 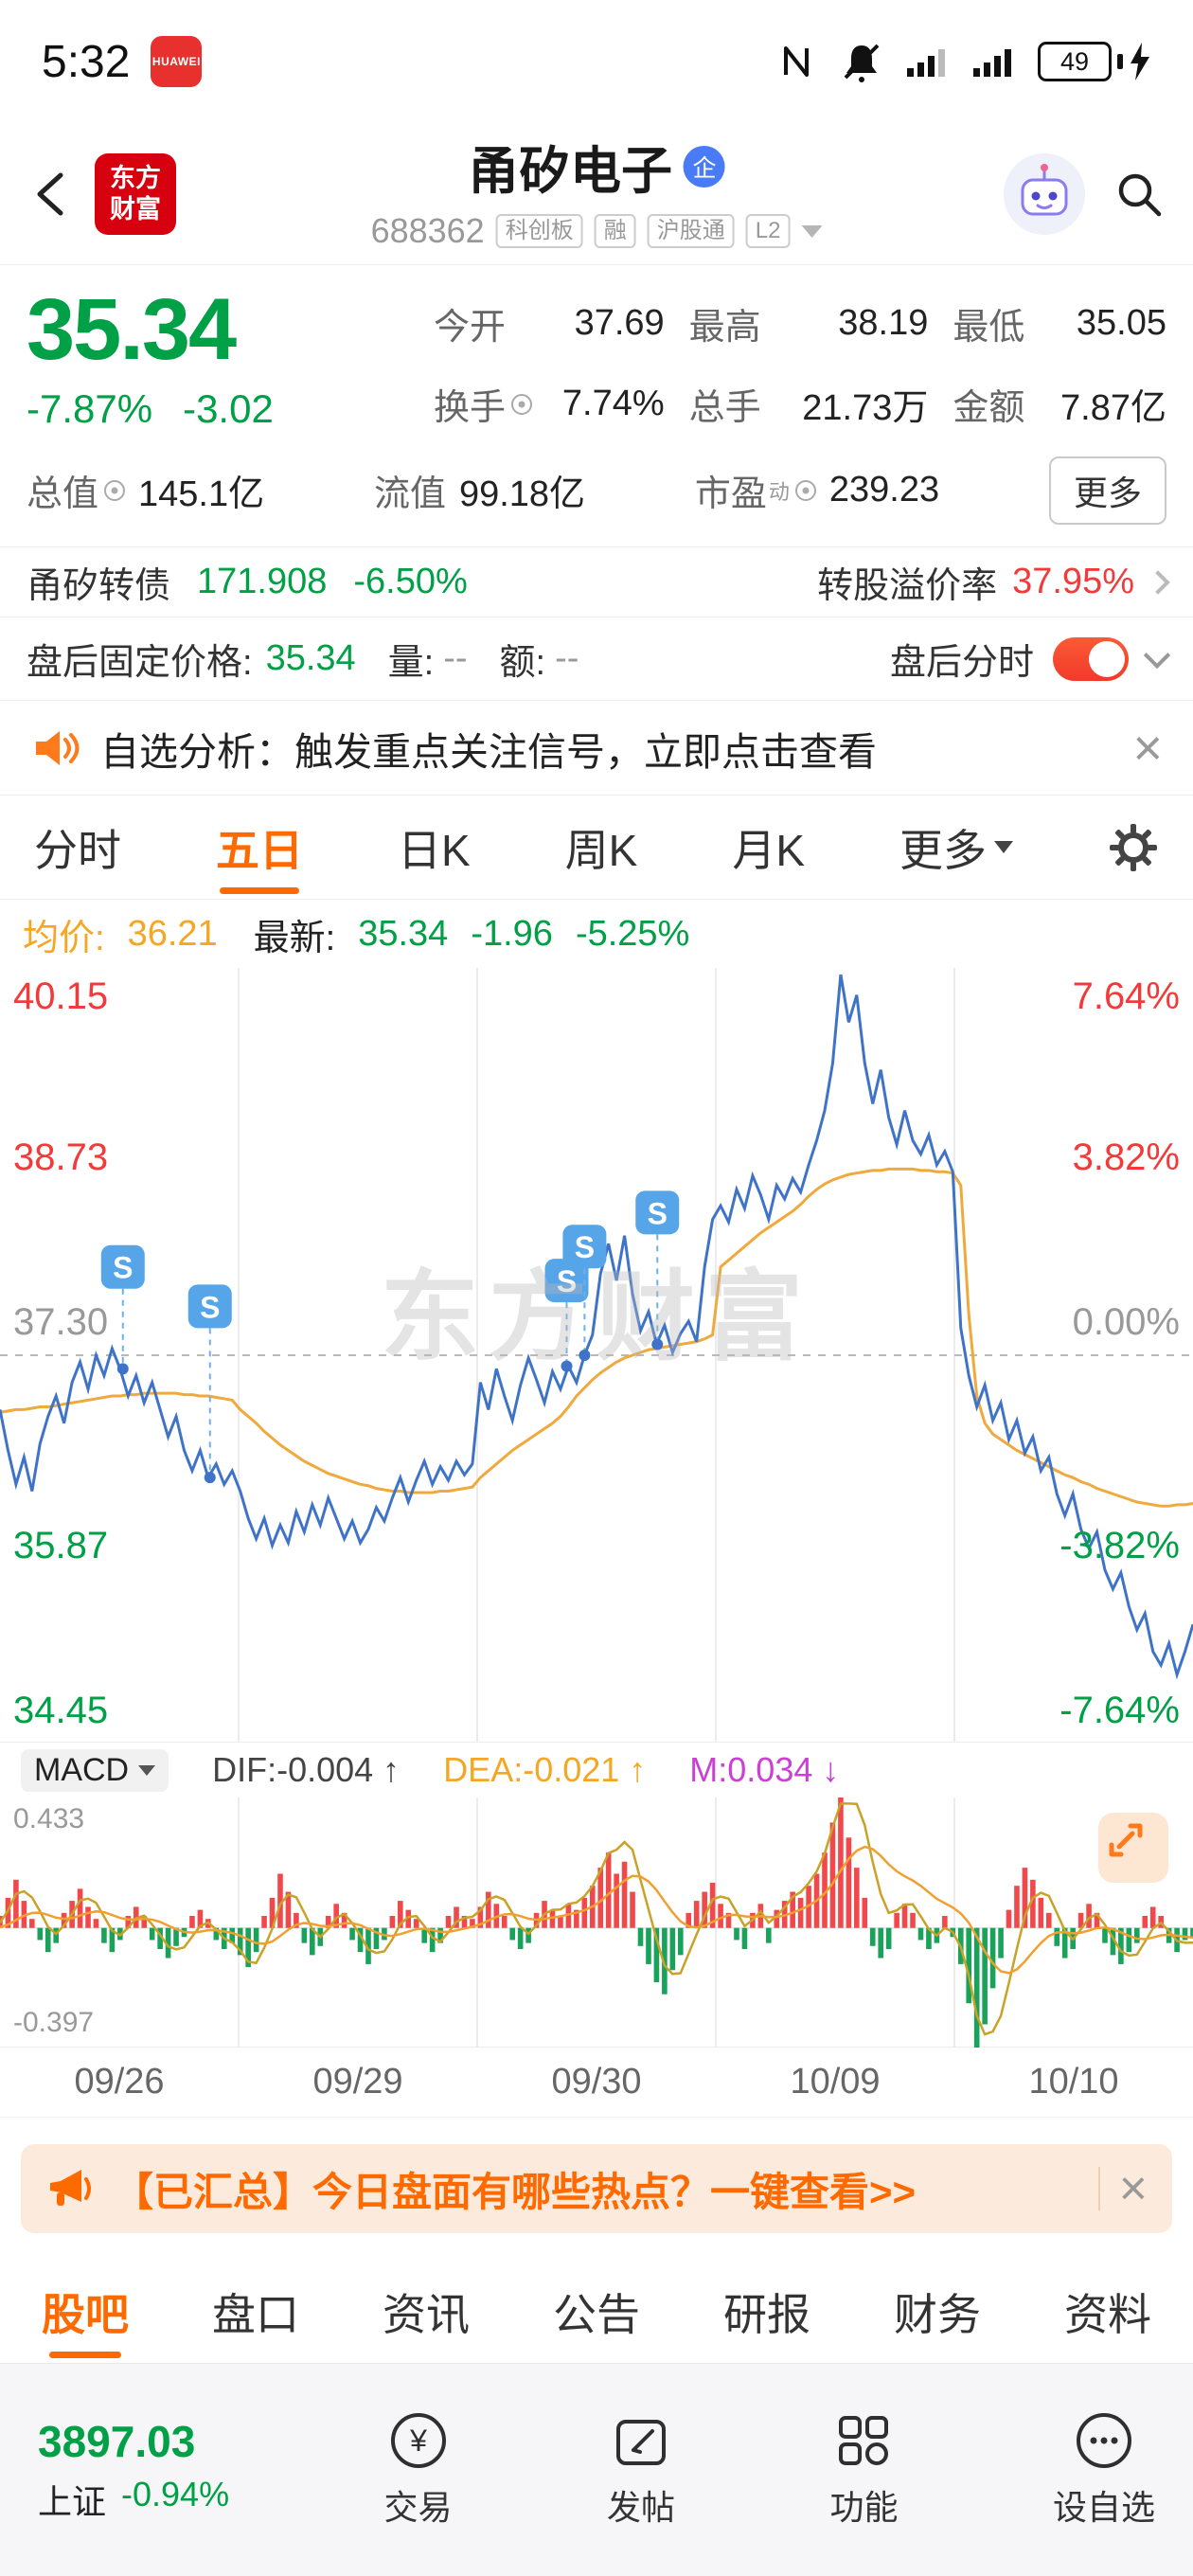 I want to click on promo-banner: 【已汇总】今日盘面有哪些热点？一键查看>> ×, so click(x=596, y=2188).